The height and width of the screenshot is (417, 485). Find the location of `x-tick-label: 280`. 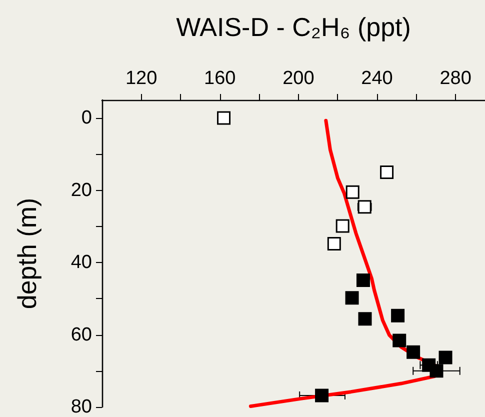

x-tick-label: 280 is located at coordinates (456, 78).